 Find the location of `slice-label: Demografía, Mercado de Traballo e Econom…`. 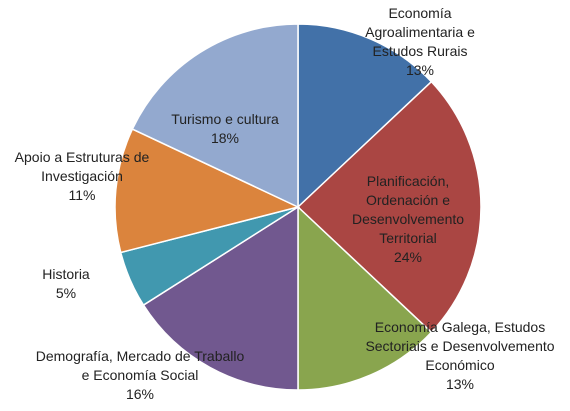

slice-label: Demografía, Mercado de Traballo e Econom… is located at coordinates (140, 375).